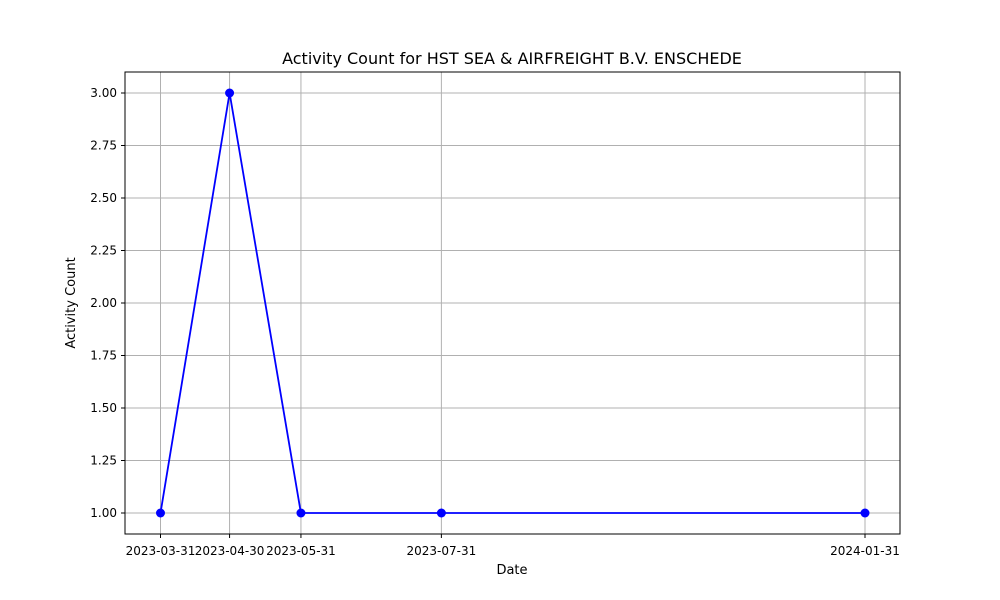  What do you see at coordinates (103, 461) in the screenshot?
I see `y-tick-label: 1.25` at bounding box center [103, 461].